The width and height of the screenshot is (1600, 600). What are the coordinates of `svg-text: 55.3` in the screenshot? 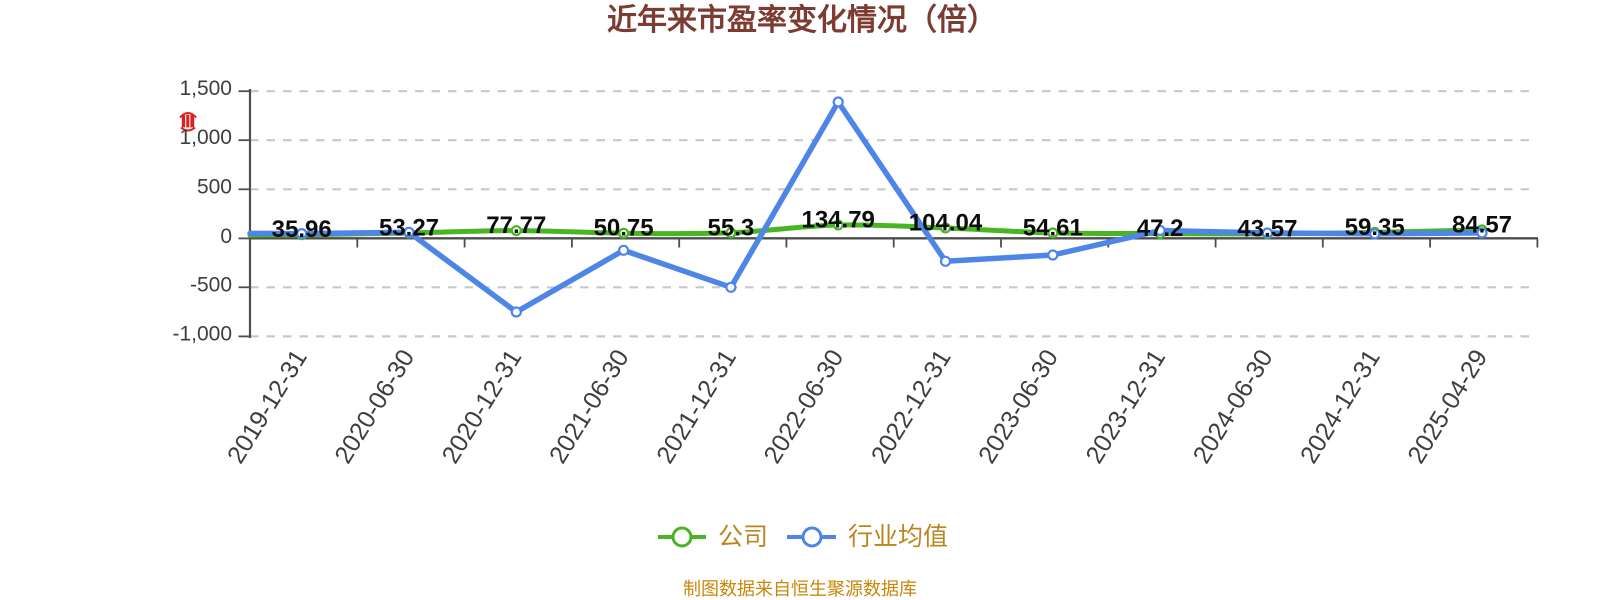 It's located at (731, 227).